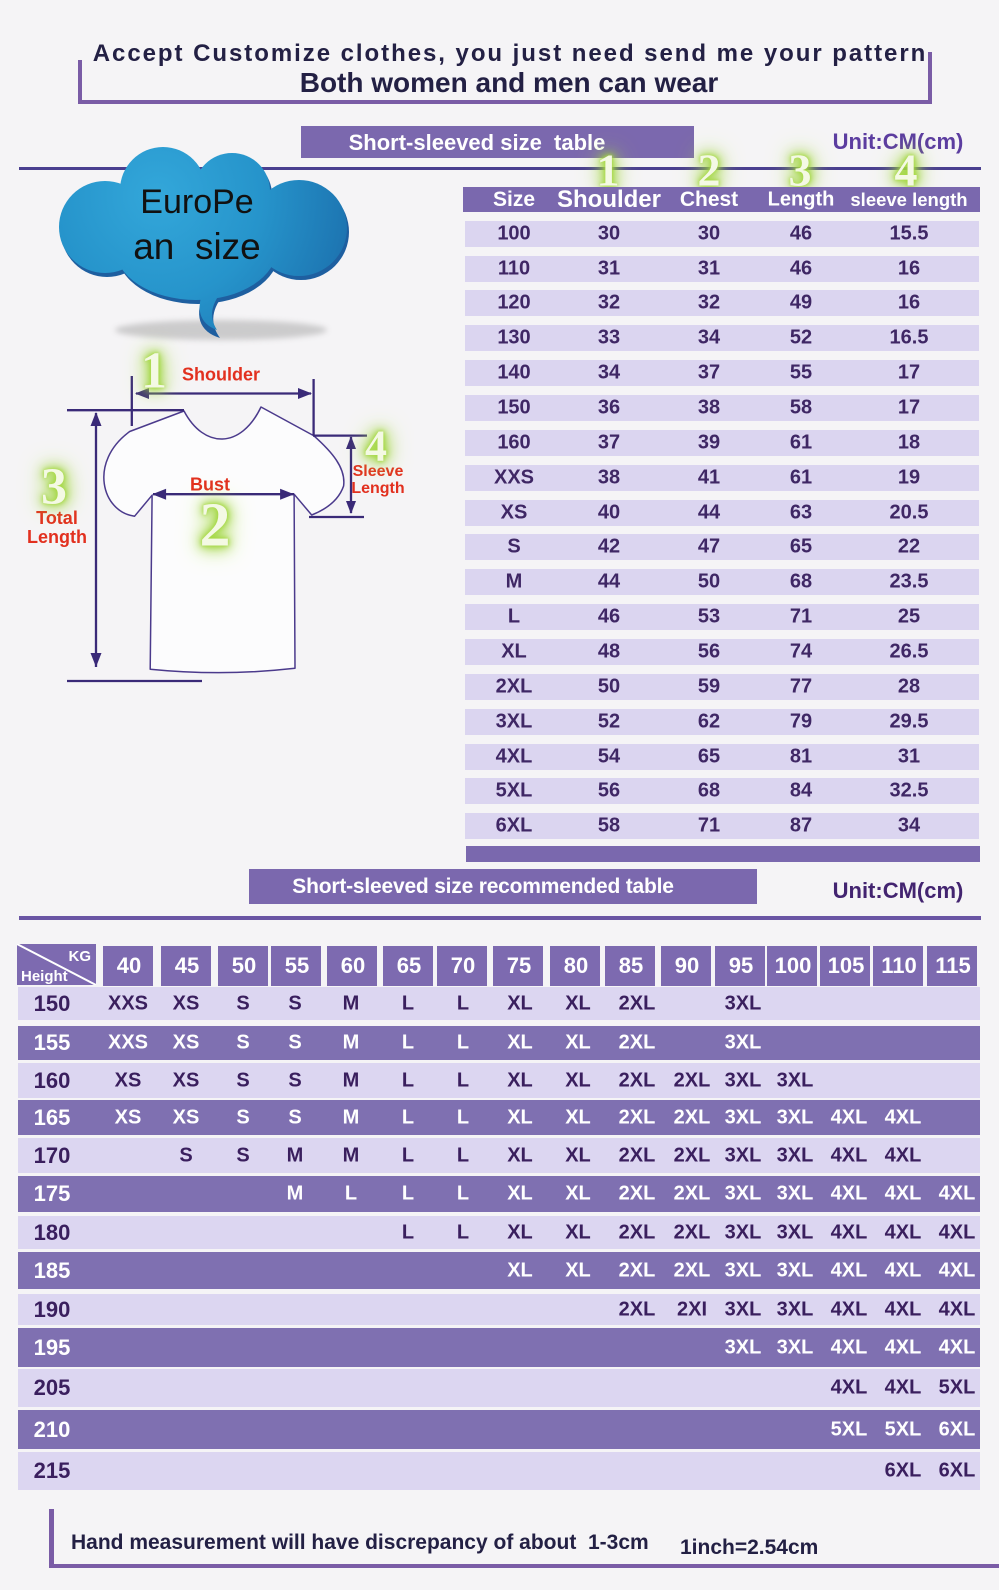  Describe the element at coordinates (196, 202) in the screenshot. I see `svg-text: EuroPe` at that location.